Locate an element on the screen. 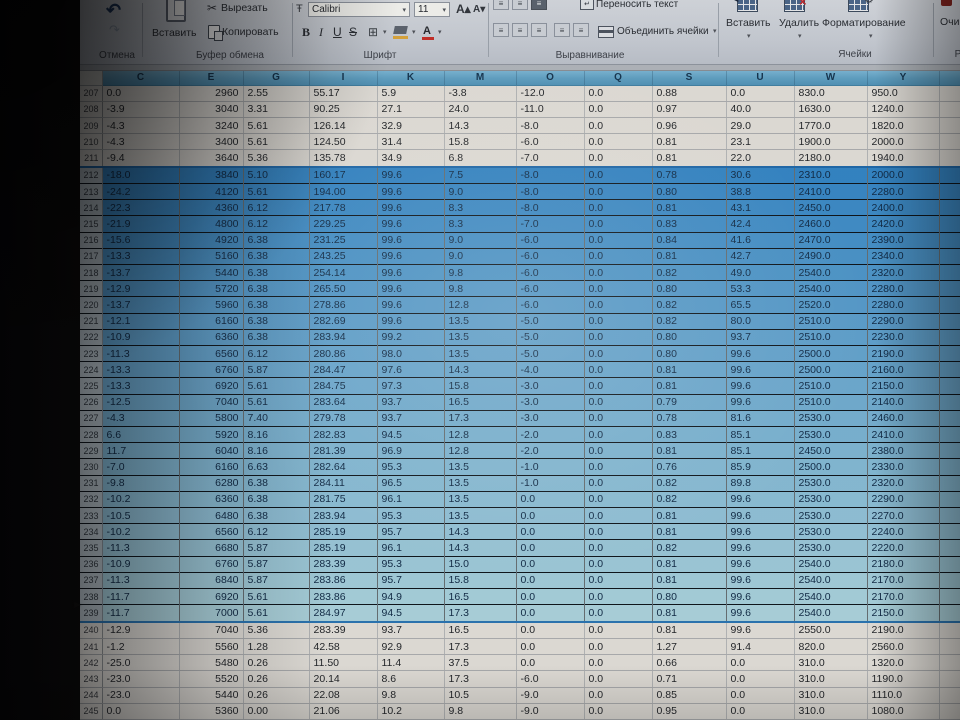  cell-Q223: 0.0 is located at coordinates (618, 354).